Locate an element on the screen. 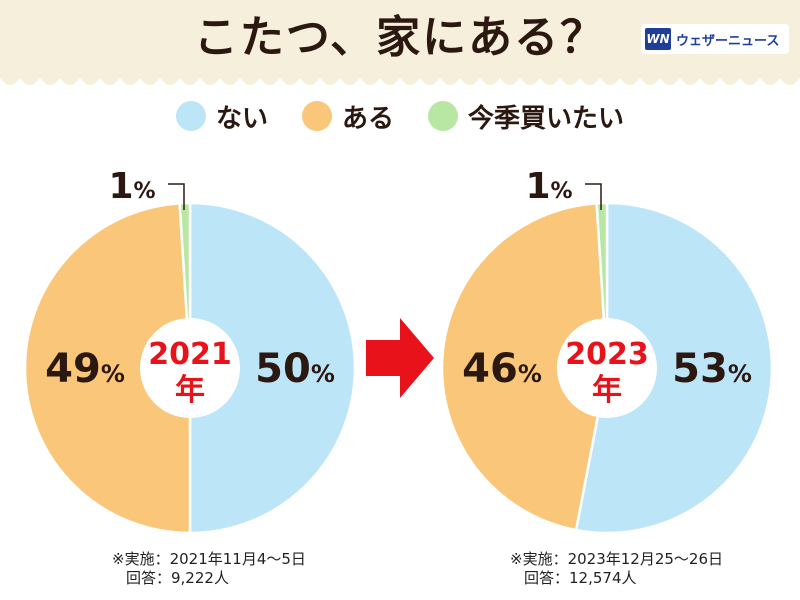 Image resolution: width=800 pixels, height=600 pixels. pie-value-label-aru: 49% is located at coordinates (85, 369).